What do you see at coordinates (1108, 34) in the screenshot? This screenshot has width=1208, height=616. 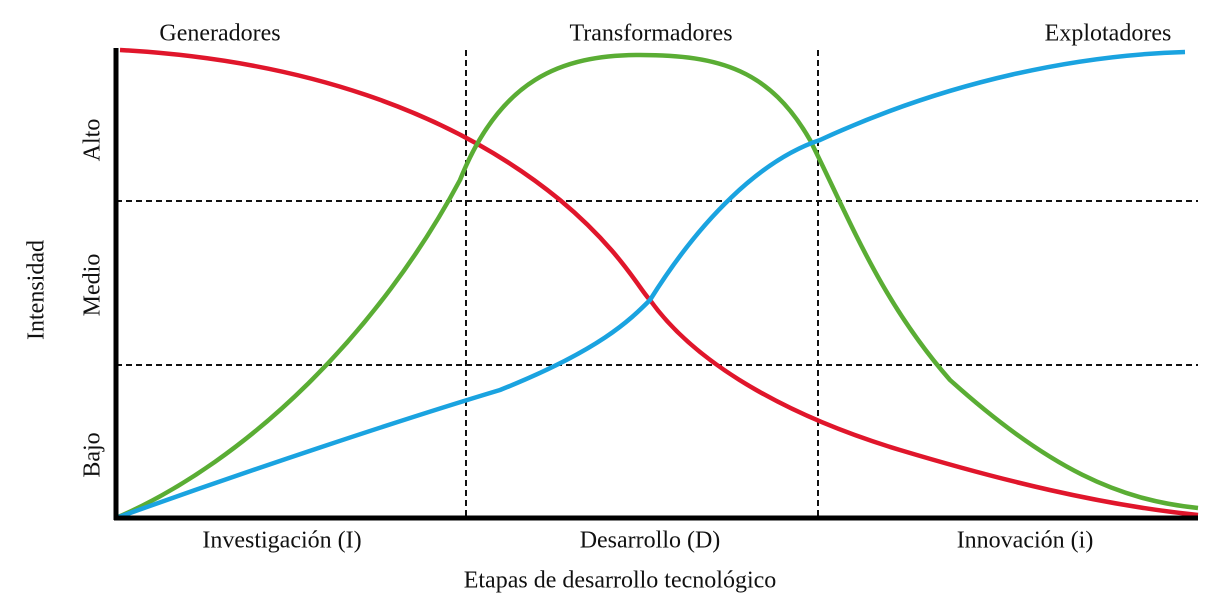 I see `stage-label: Explotadores` at bounding box center [1108, 34].